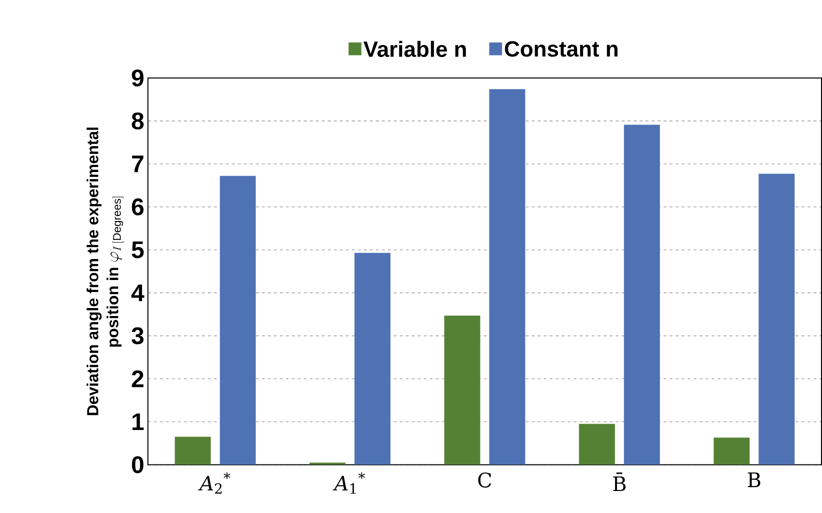 This screenshot has height=513, width=822. What do you see at coordinates (138, 422) in the screenshot?
I see `y-tick-label: 1` at bounding box center [138, 422].